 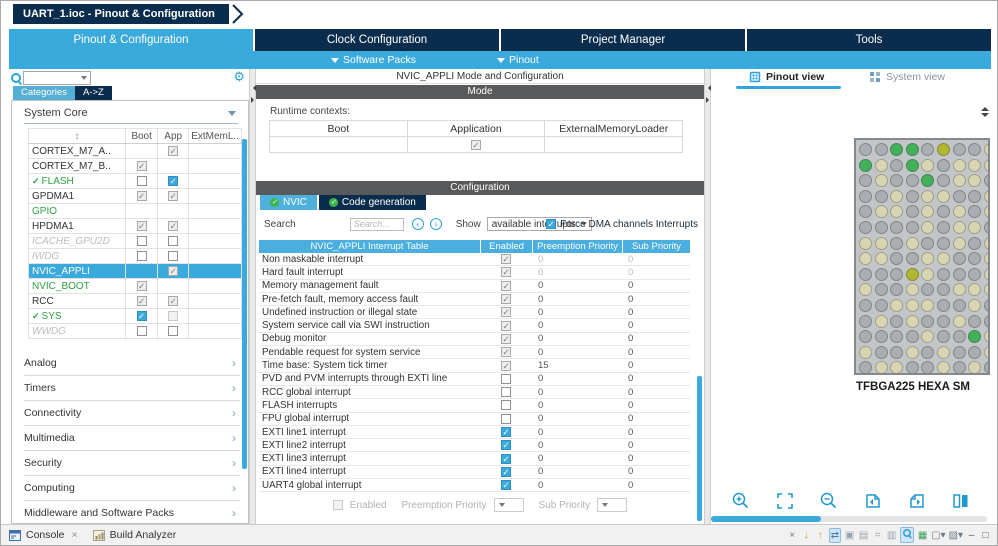 What do you see at coordinates (337, 505) in the screenshot?
I see `footer-enabled-checkbox` at bounding box center [337, 505].